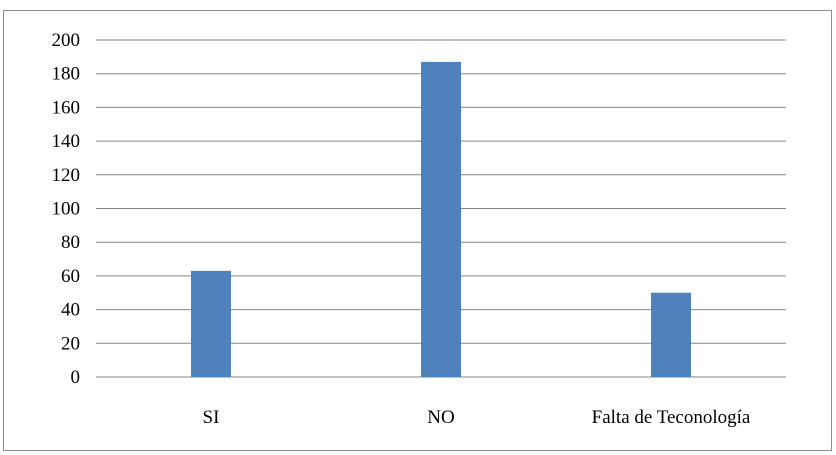 Image resolution: width=836 pixels, height=455 pixels. Describe the element at coordinates (477, 417) in the screenshot. I see `x-axis-labels: SI NO Falta de Teconología` at that location.